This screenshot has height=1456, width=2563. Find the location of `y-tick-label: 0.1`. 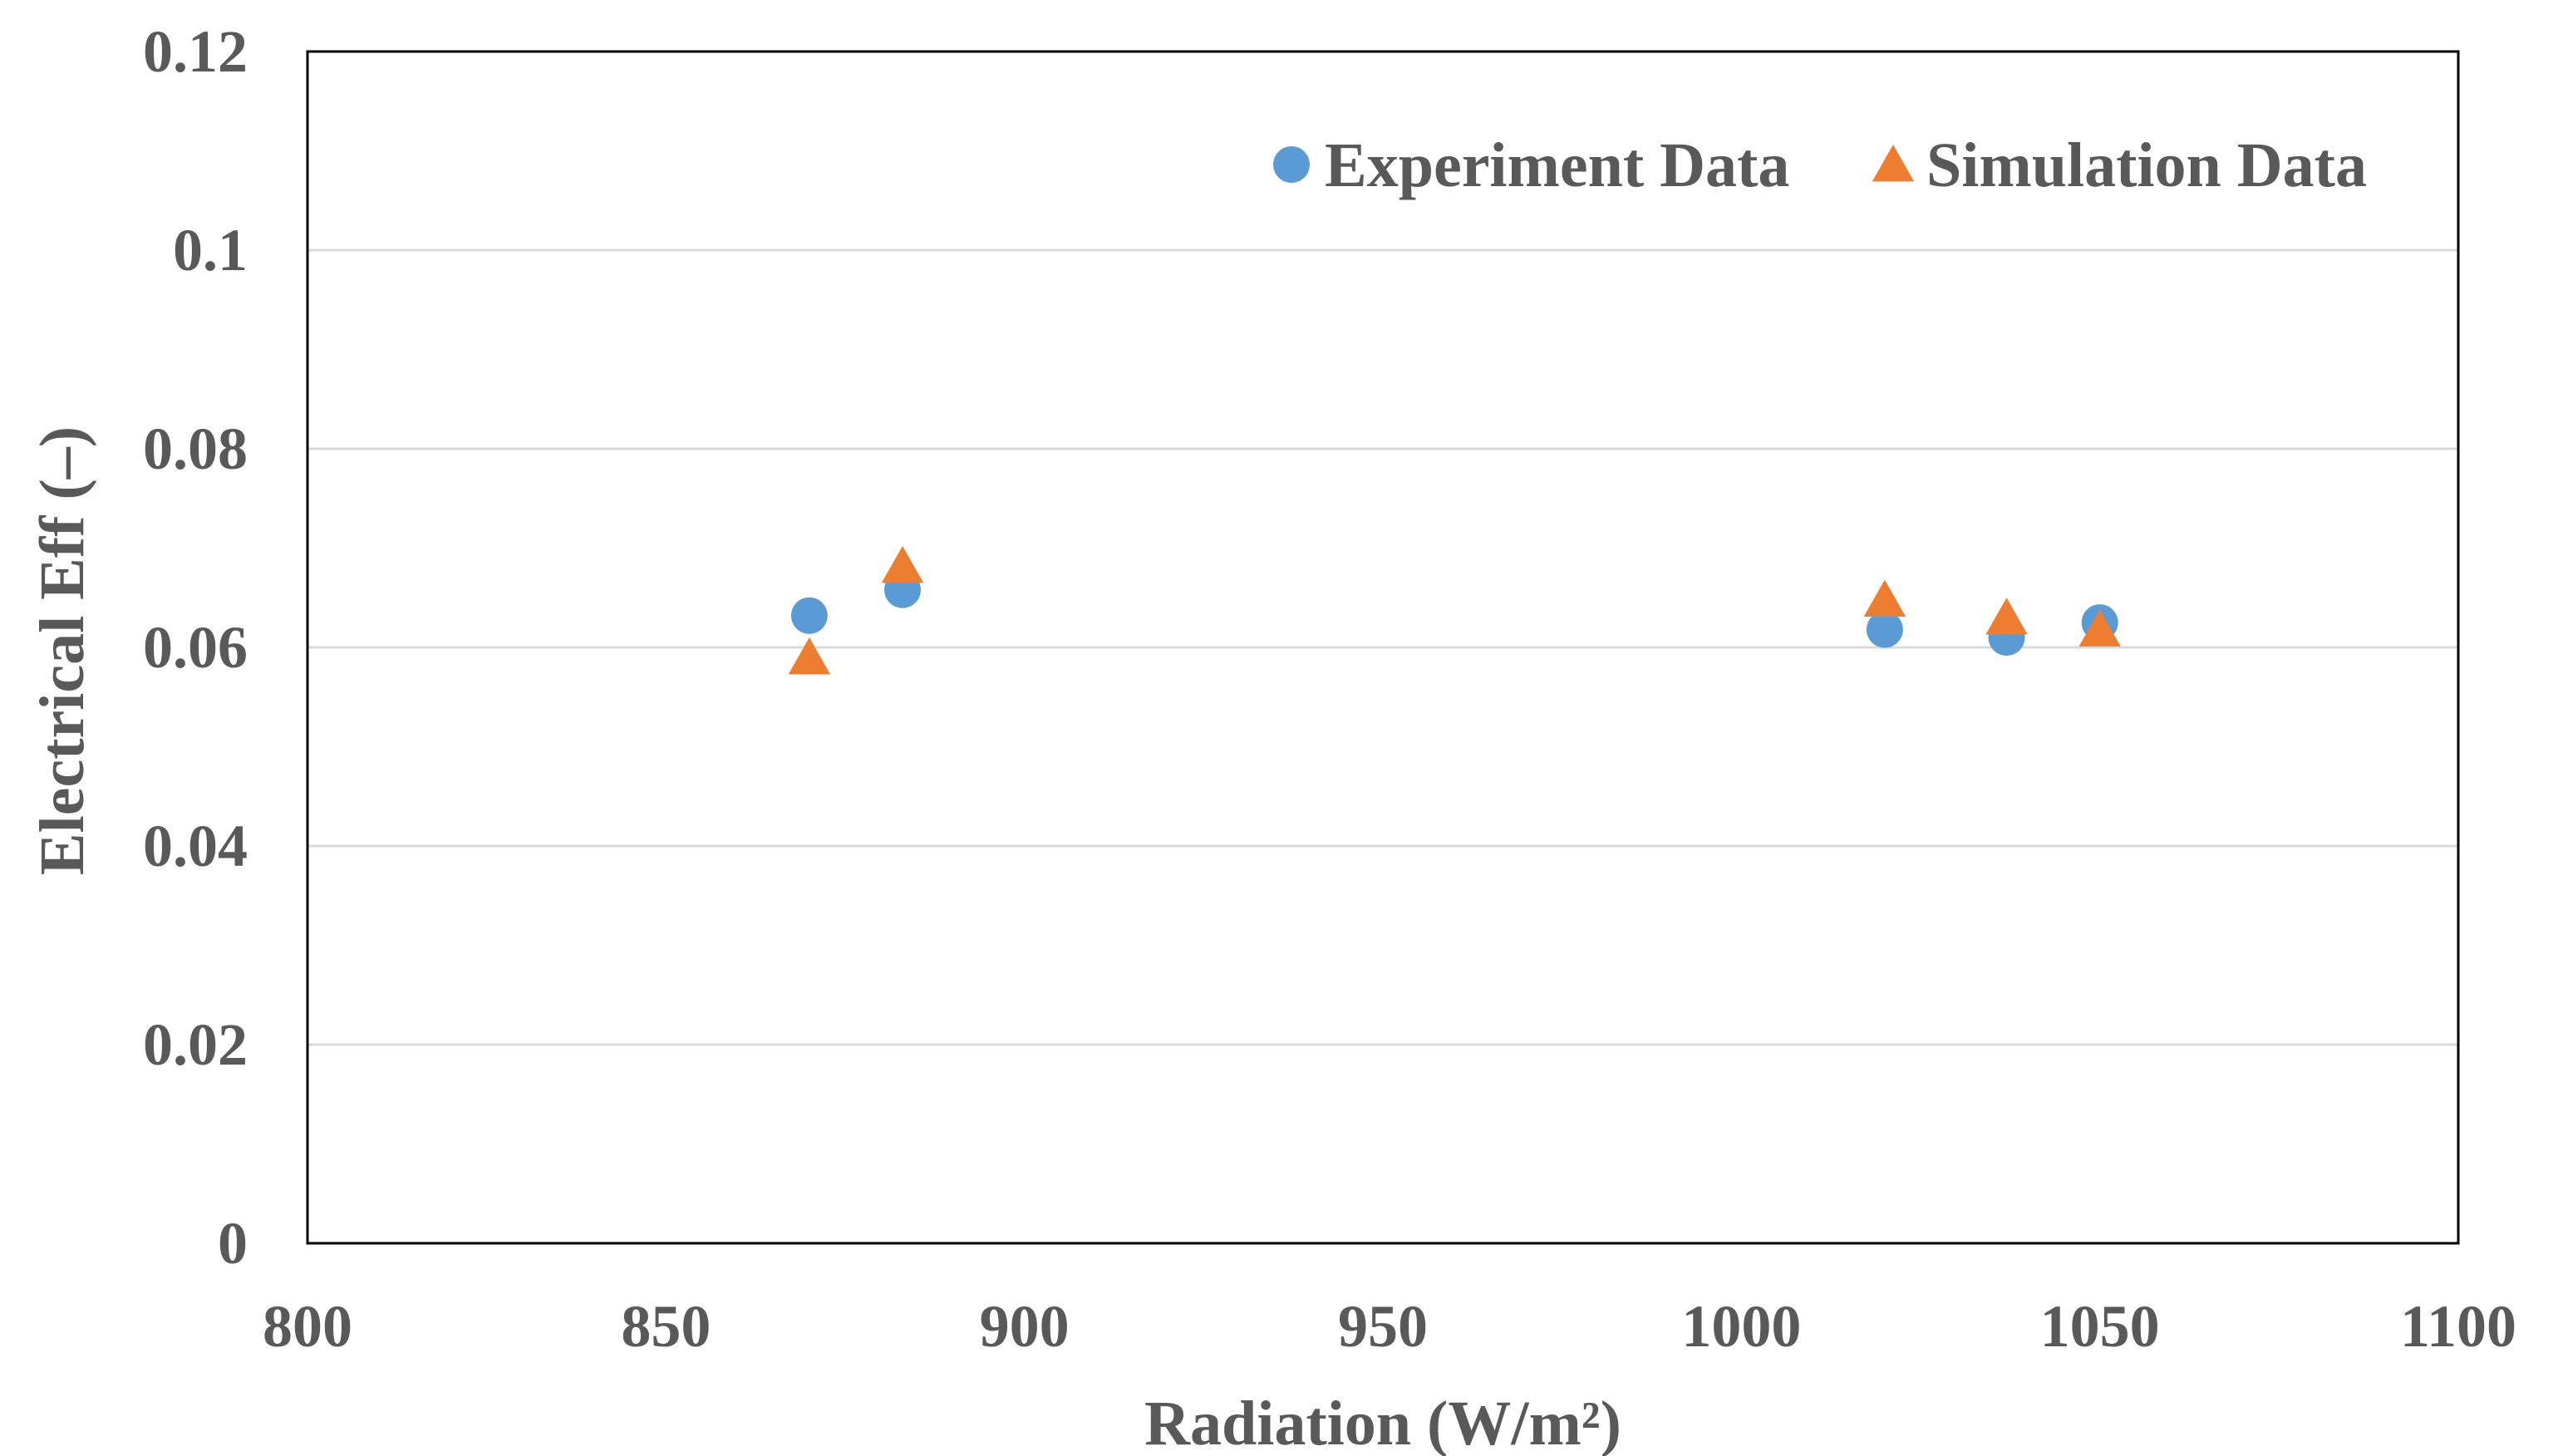

y-tick-label: 0.1 is located at coordinates (211, 250).